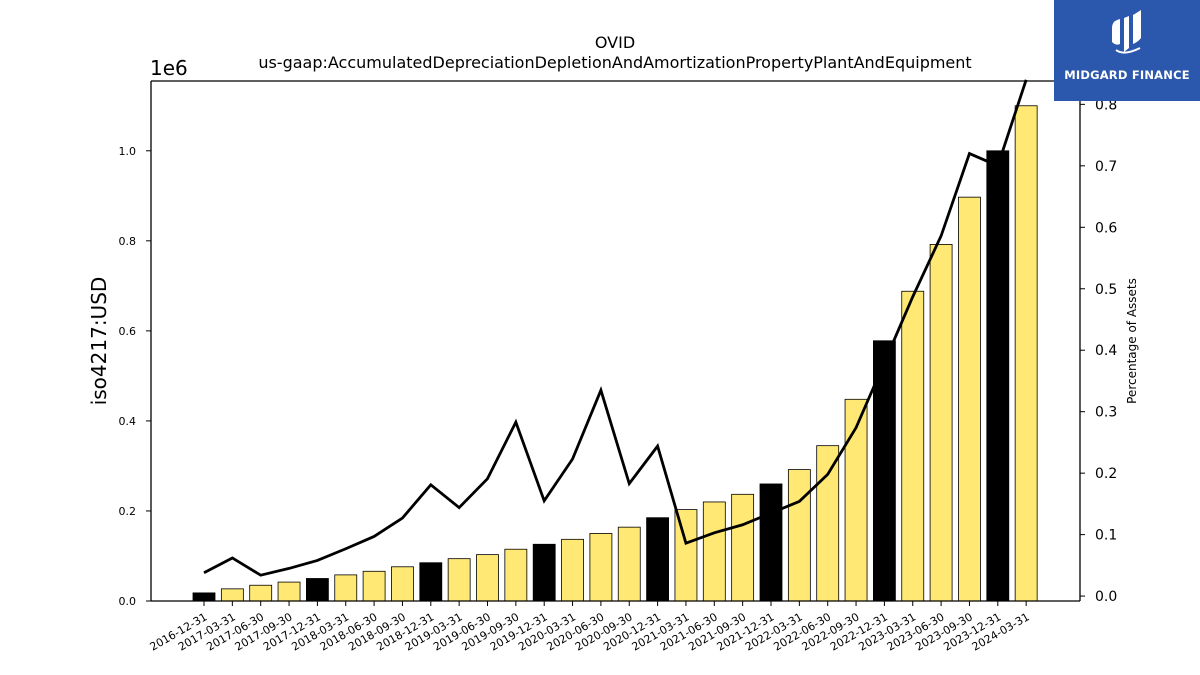 This screenshot has height=675, width=1200. Describe the element at coordinates (135, 376) in the screenshot. I see `y-ticks: 0.0 0.2 0.4 0.6 0.8 1.0` at that location.